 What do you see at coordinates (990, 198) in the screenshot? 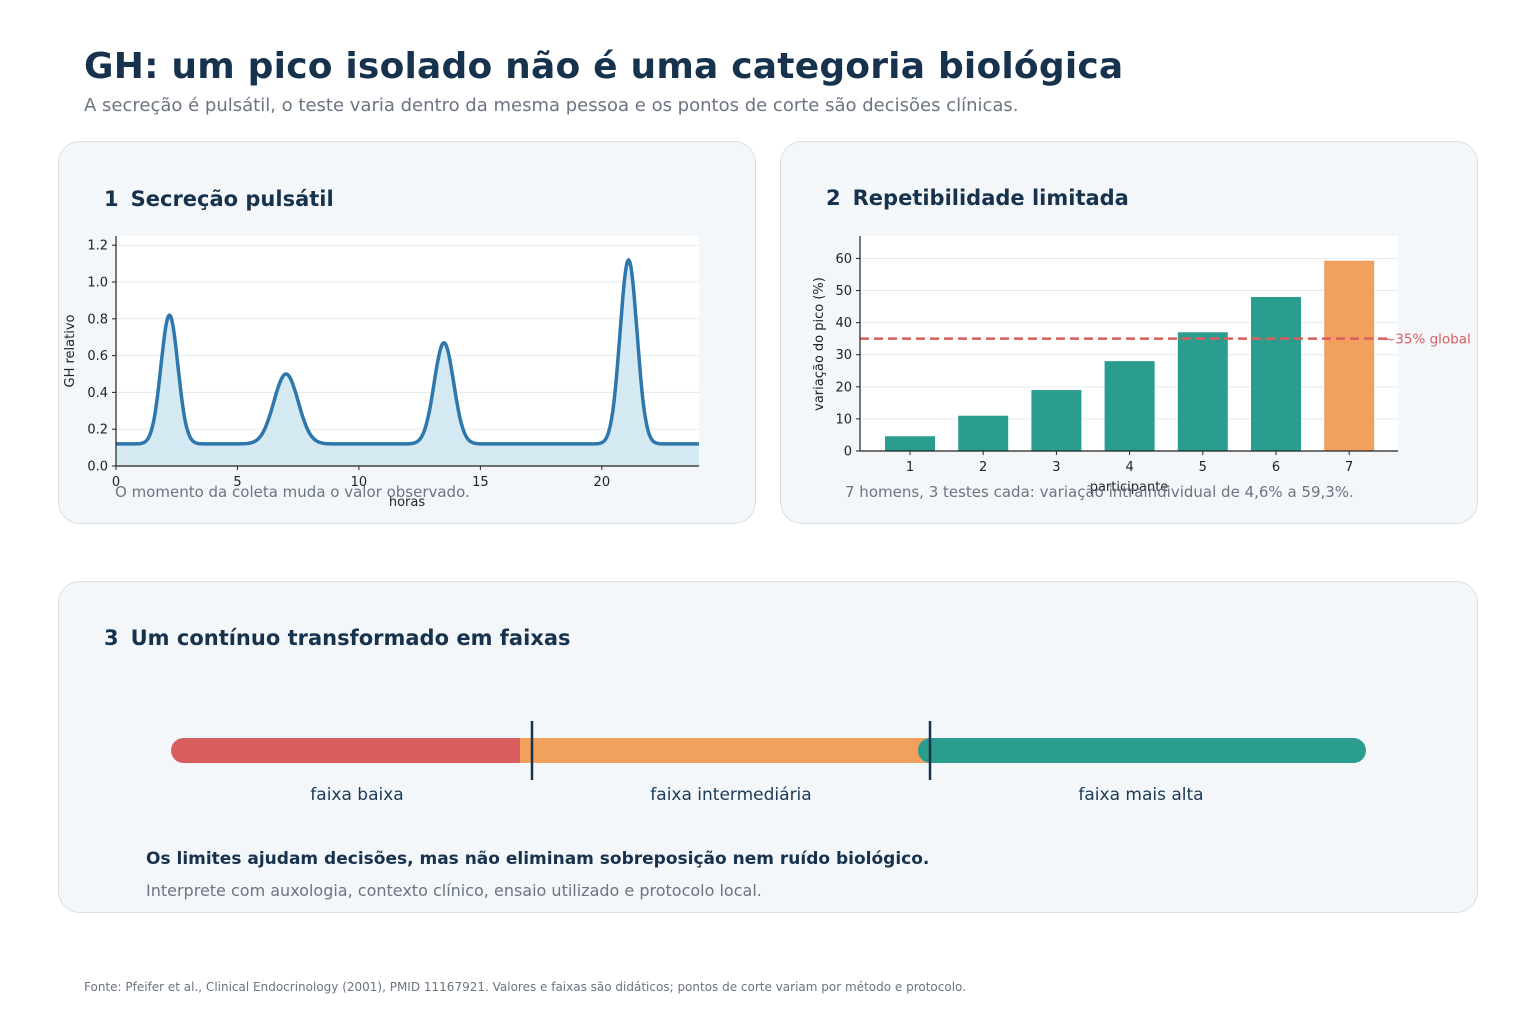
I see `panel2-title-text: Repetibilidade limitada` at bounding box center [990, 198].